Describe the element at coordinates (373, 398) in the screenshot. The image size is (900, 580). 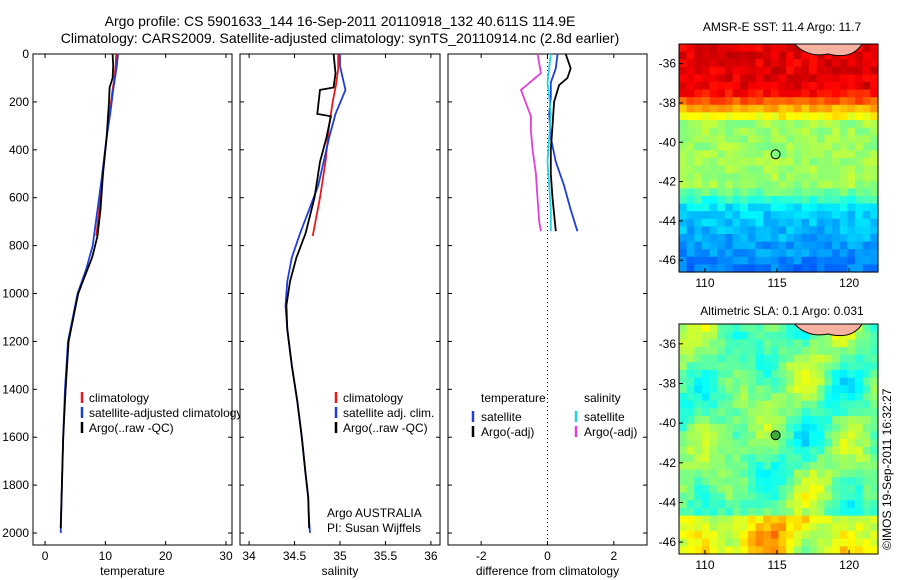
I see `salinity-legend-label: climatology` at that location.